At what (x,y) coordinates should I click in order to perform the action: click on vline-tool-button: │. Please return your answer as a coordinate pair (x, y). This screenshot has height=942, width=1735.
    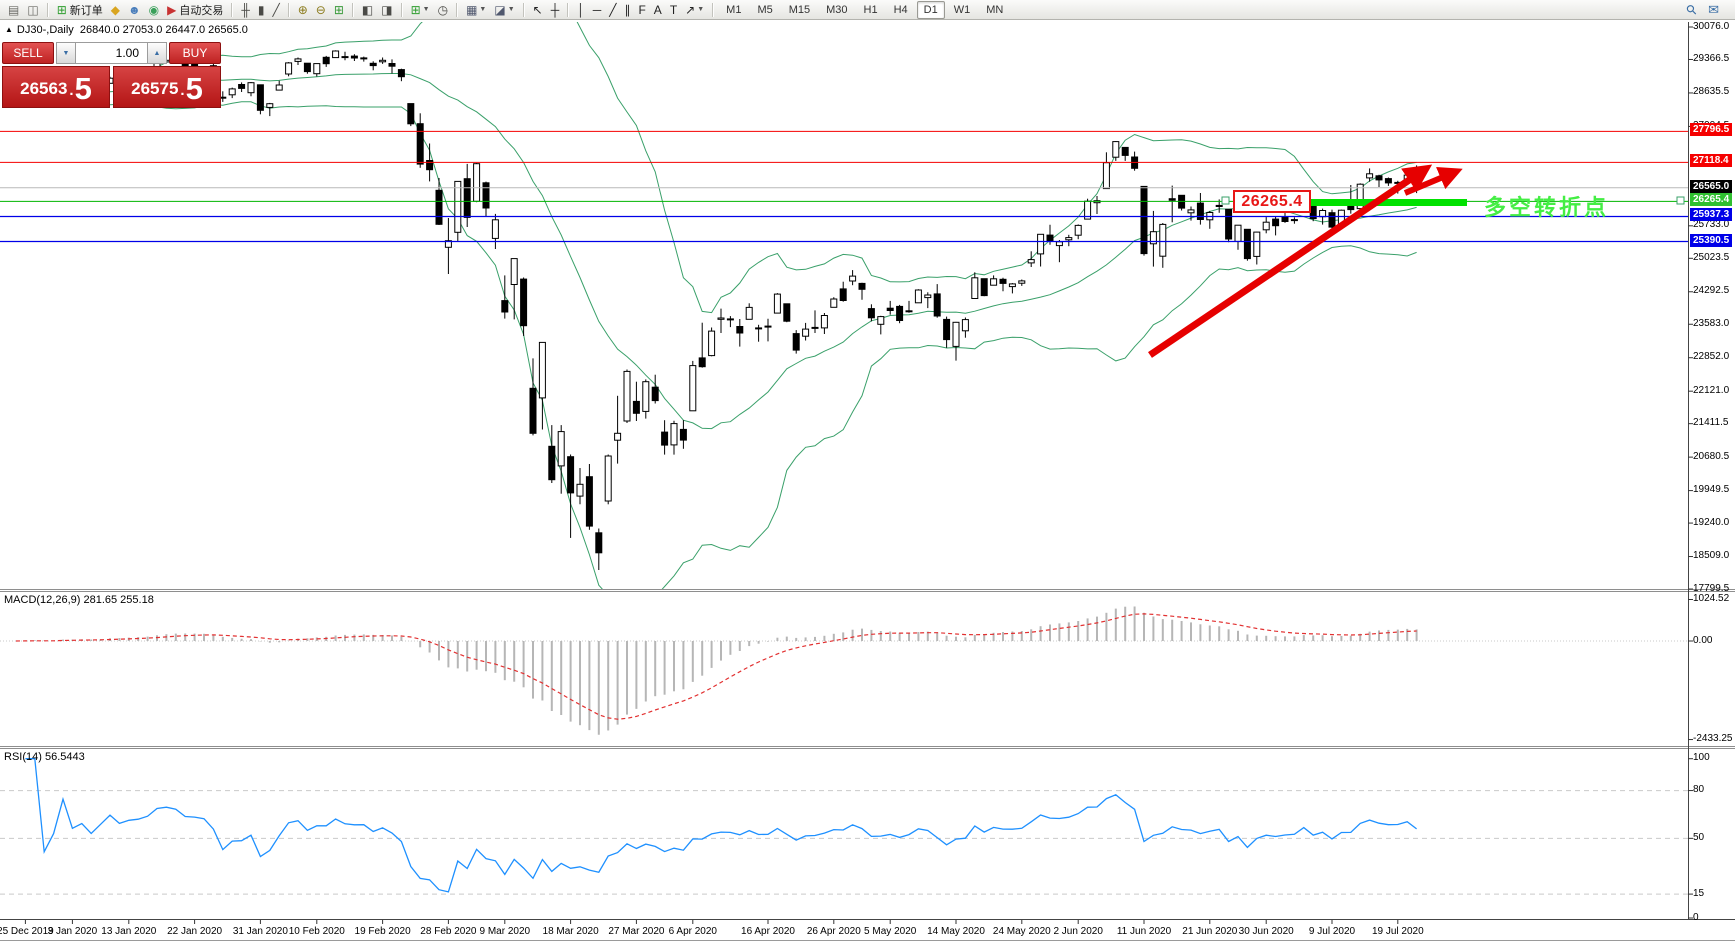
    Looking at the image, I should click on (581, 10).